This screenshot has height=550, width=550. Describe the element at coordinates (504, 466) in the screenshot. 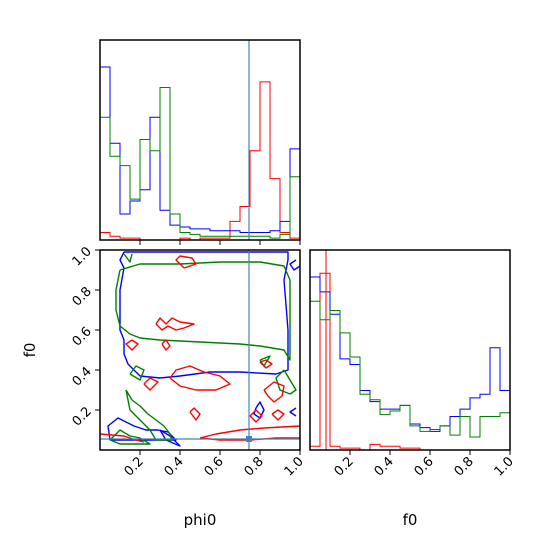

I see `f0-histogram-x-tick-label: 1.0` at that location.